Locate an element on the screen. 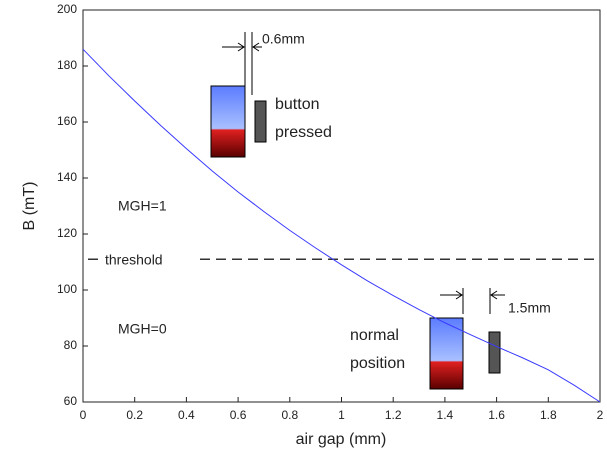 The image size is (607, 457). annotation: 0.6mm is located at coordinates (283, 39).